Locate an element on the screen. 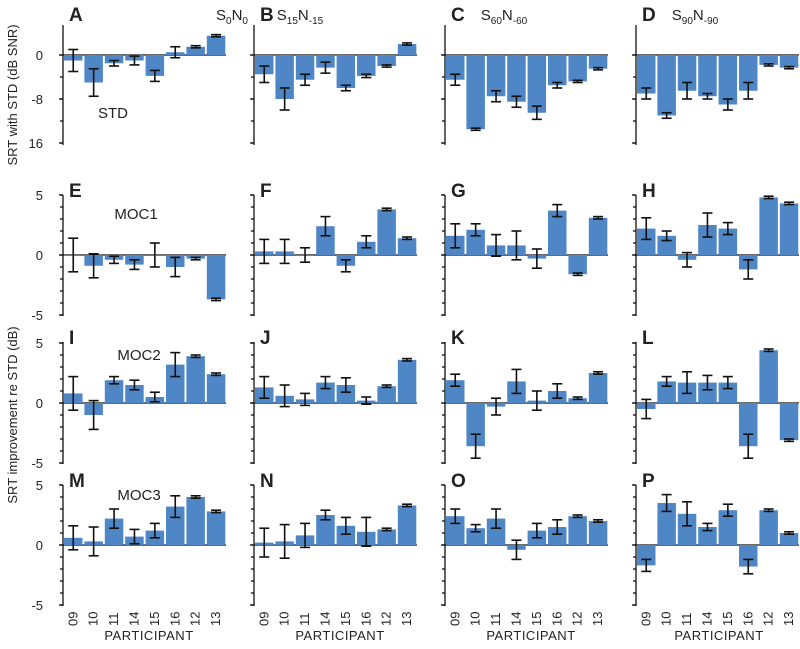 This screenshot has height=649, width=800. x-axis-title-3: PARTICIPANT is located at coordinates (530, 635).